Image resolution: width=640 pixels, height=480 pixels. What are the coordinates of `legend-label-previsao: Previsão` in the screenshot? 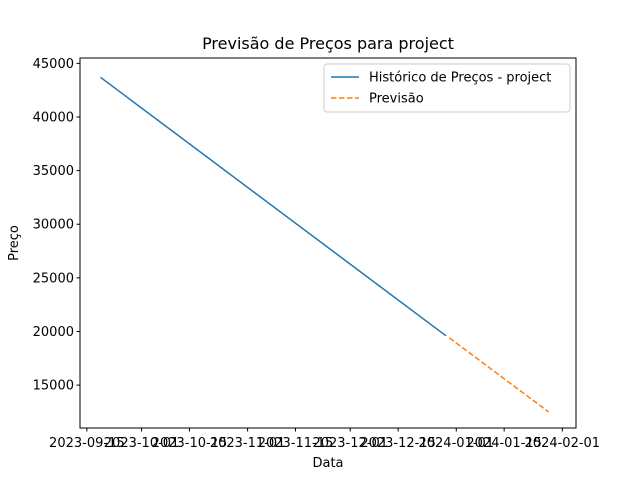 It's located at (396, 99).